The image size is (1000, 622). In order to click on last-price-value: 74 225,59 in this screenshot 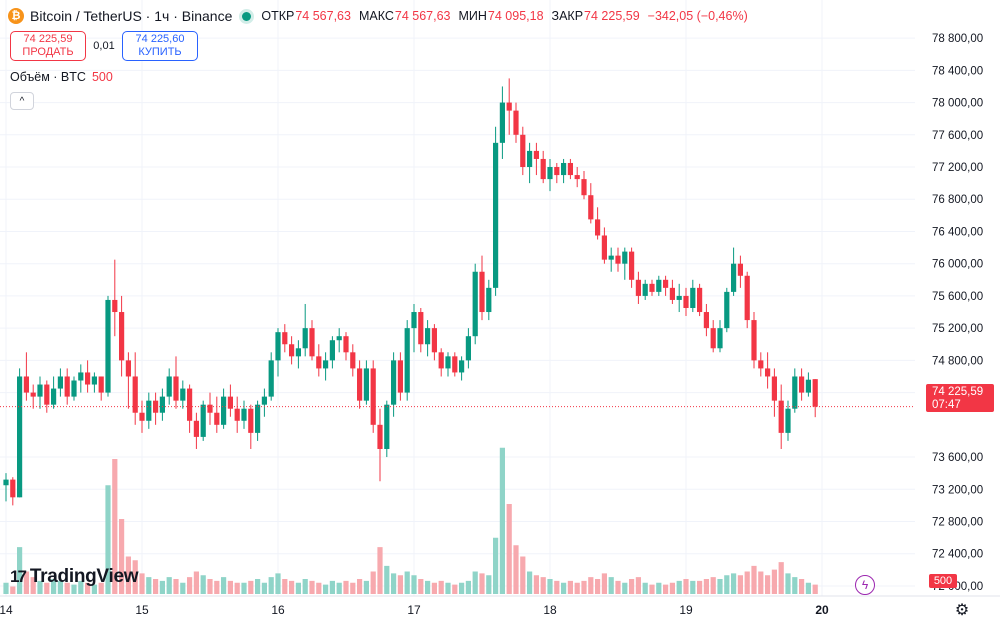, I will do `click(958, 392)`.